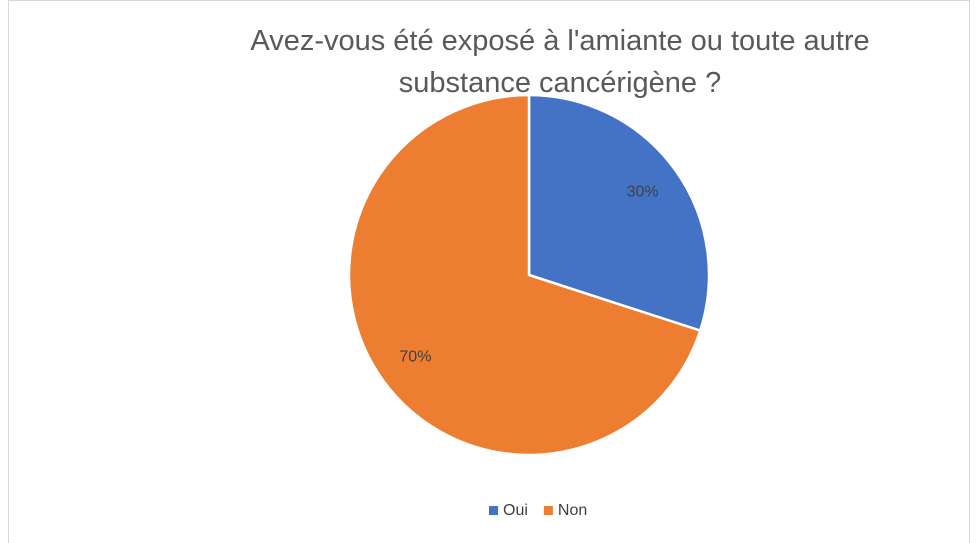 Image resolution: width=979 pixels, height=543 pixels. What do you see at coordinates (619, 213) in the screenshot?
I see `pie-slice` at bounding box center [619, 213].